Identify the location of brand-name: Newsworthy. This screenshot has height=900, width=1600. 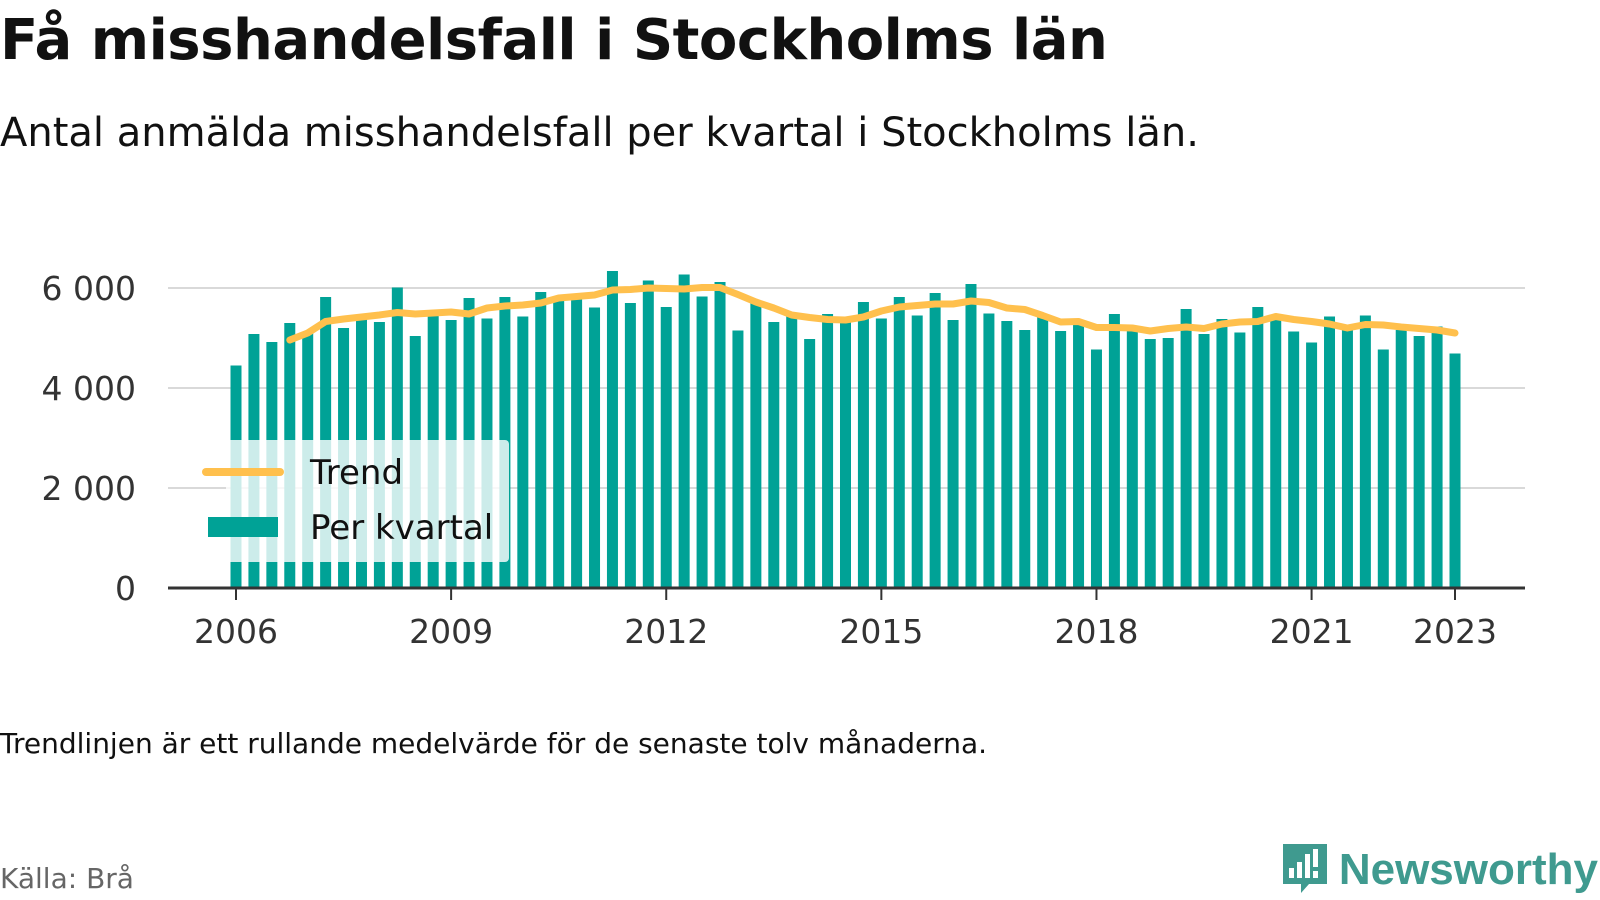
(1468, 869).